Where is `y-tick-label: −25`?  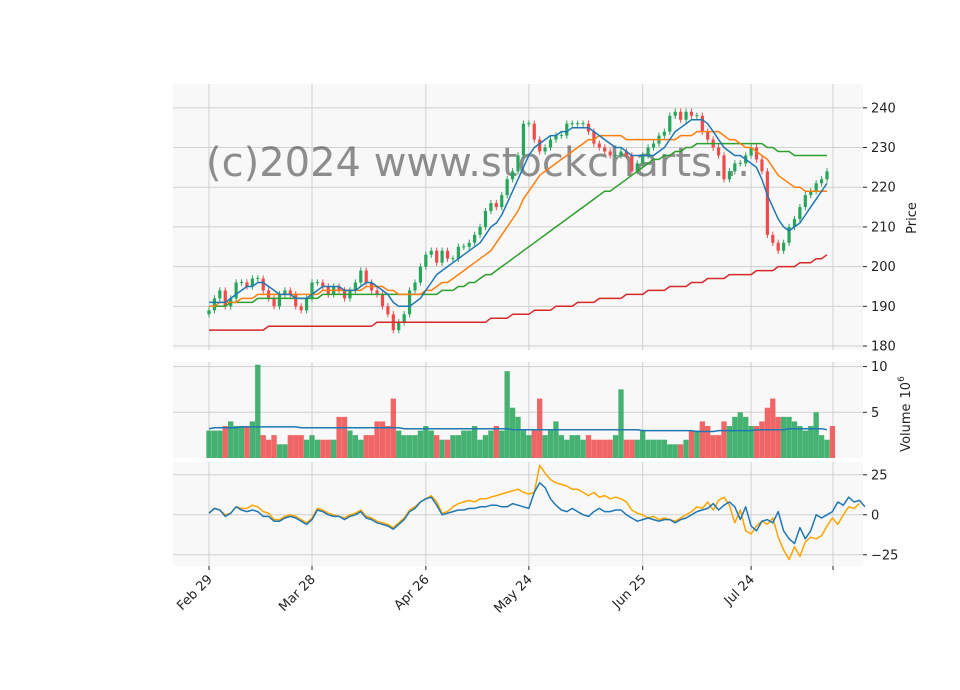
y-tick-label: −25 is located at coordinates (884, 555).